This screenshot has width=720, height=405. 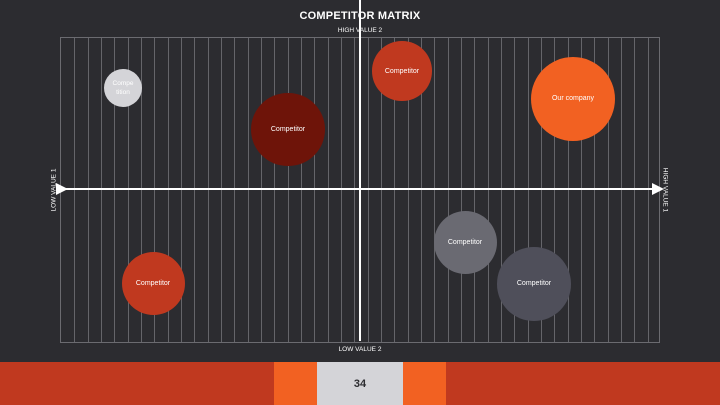 What do you see at coordinates (360, 383) in the screenshot?
I see `page-number: 34` at bounding box center [360, 383].